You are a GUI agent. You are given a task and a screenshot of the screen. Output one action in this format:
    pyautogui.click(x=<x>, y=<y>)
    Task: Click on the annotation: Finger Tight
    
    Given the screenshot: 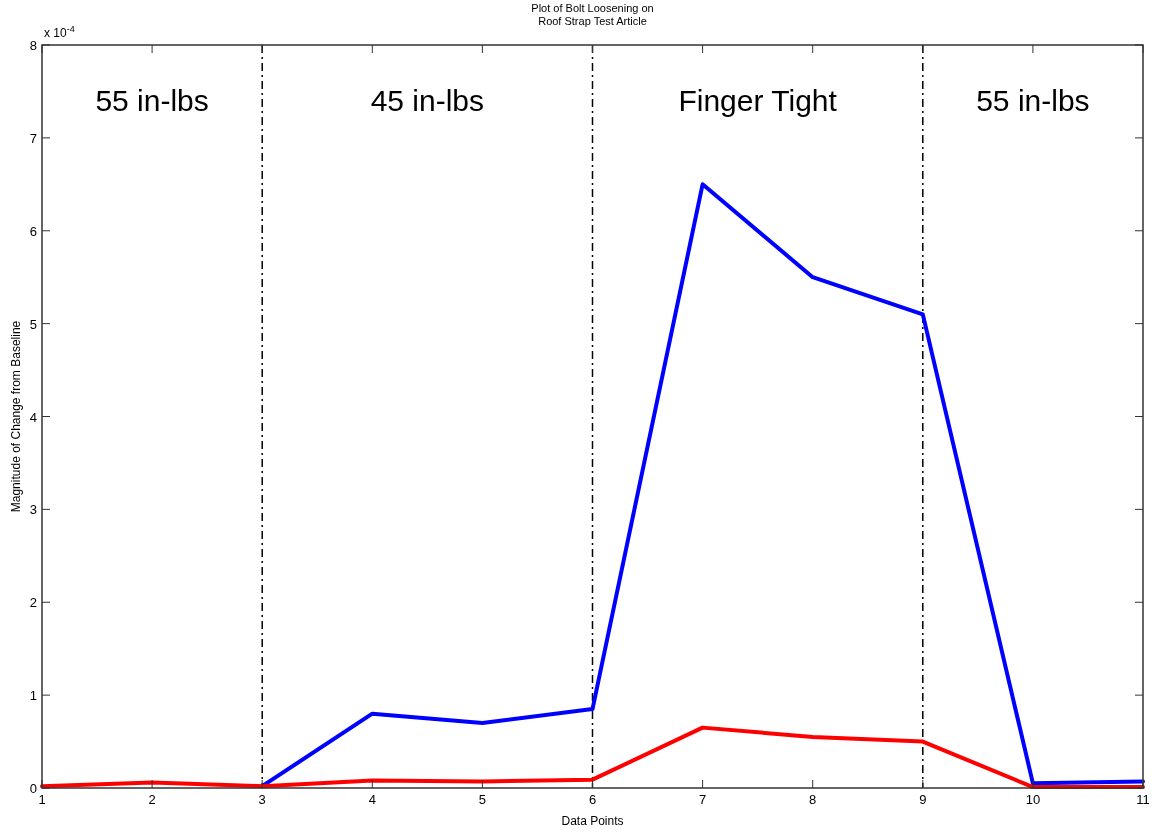 What is the action you would take?
    pyautogui.click(x=758, y=100)
    